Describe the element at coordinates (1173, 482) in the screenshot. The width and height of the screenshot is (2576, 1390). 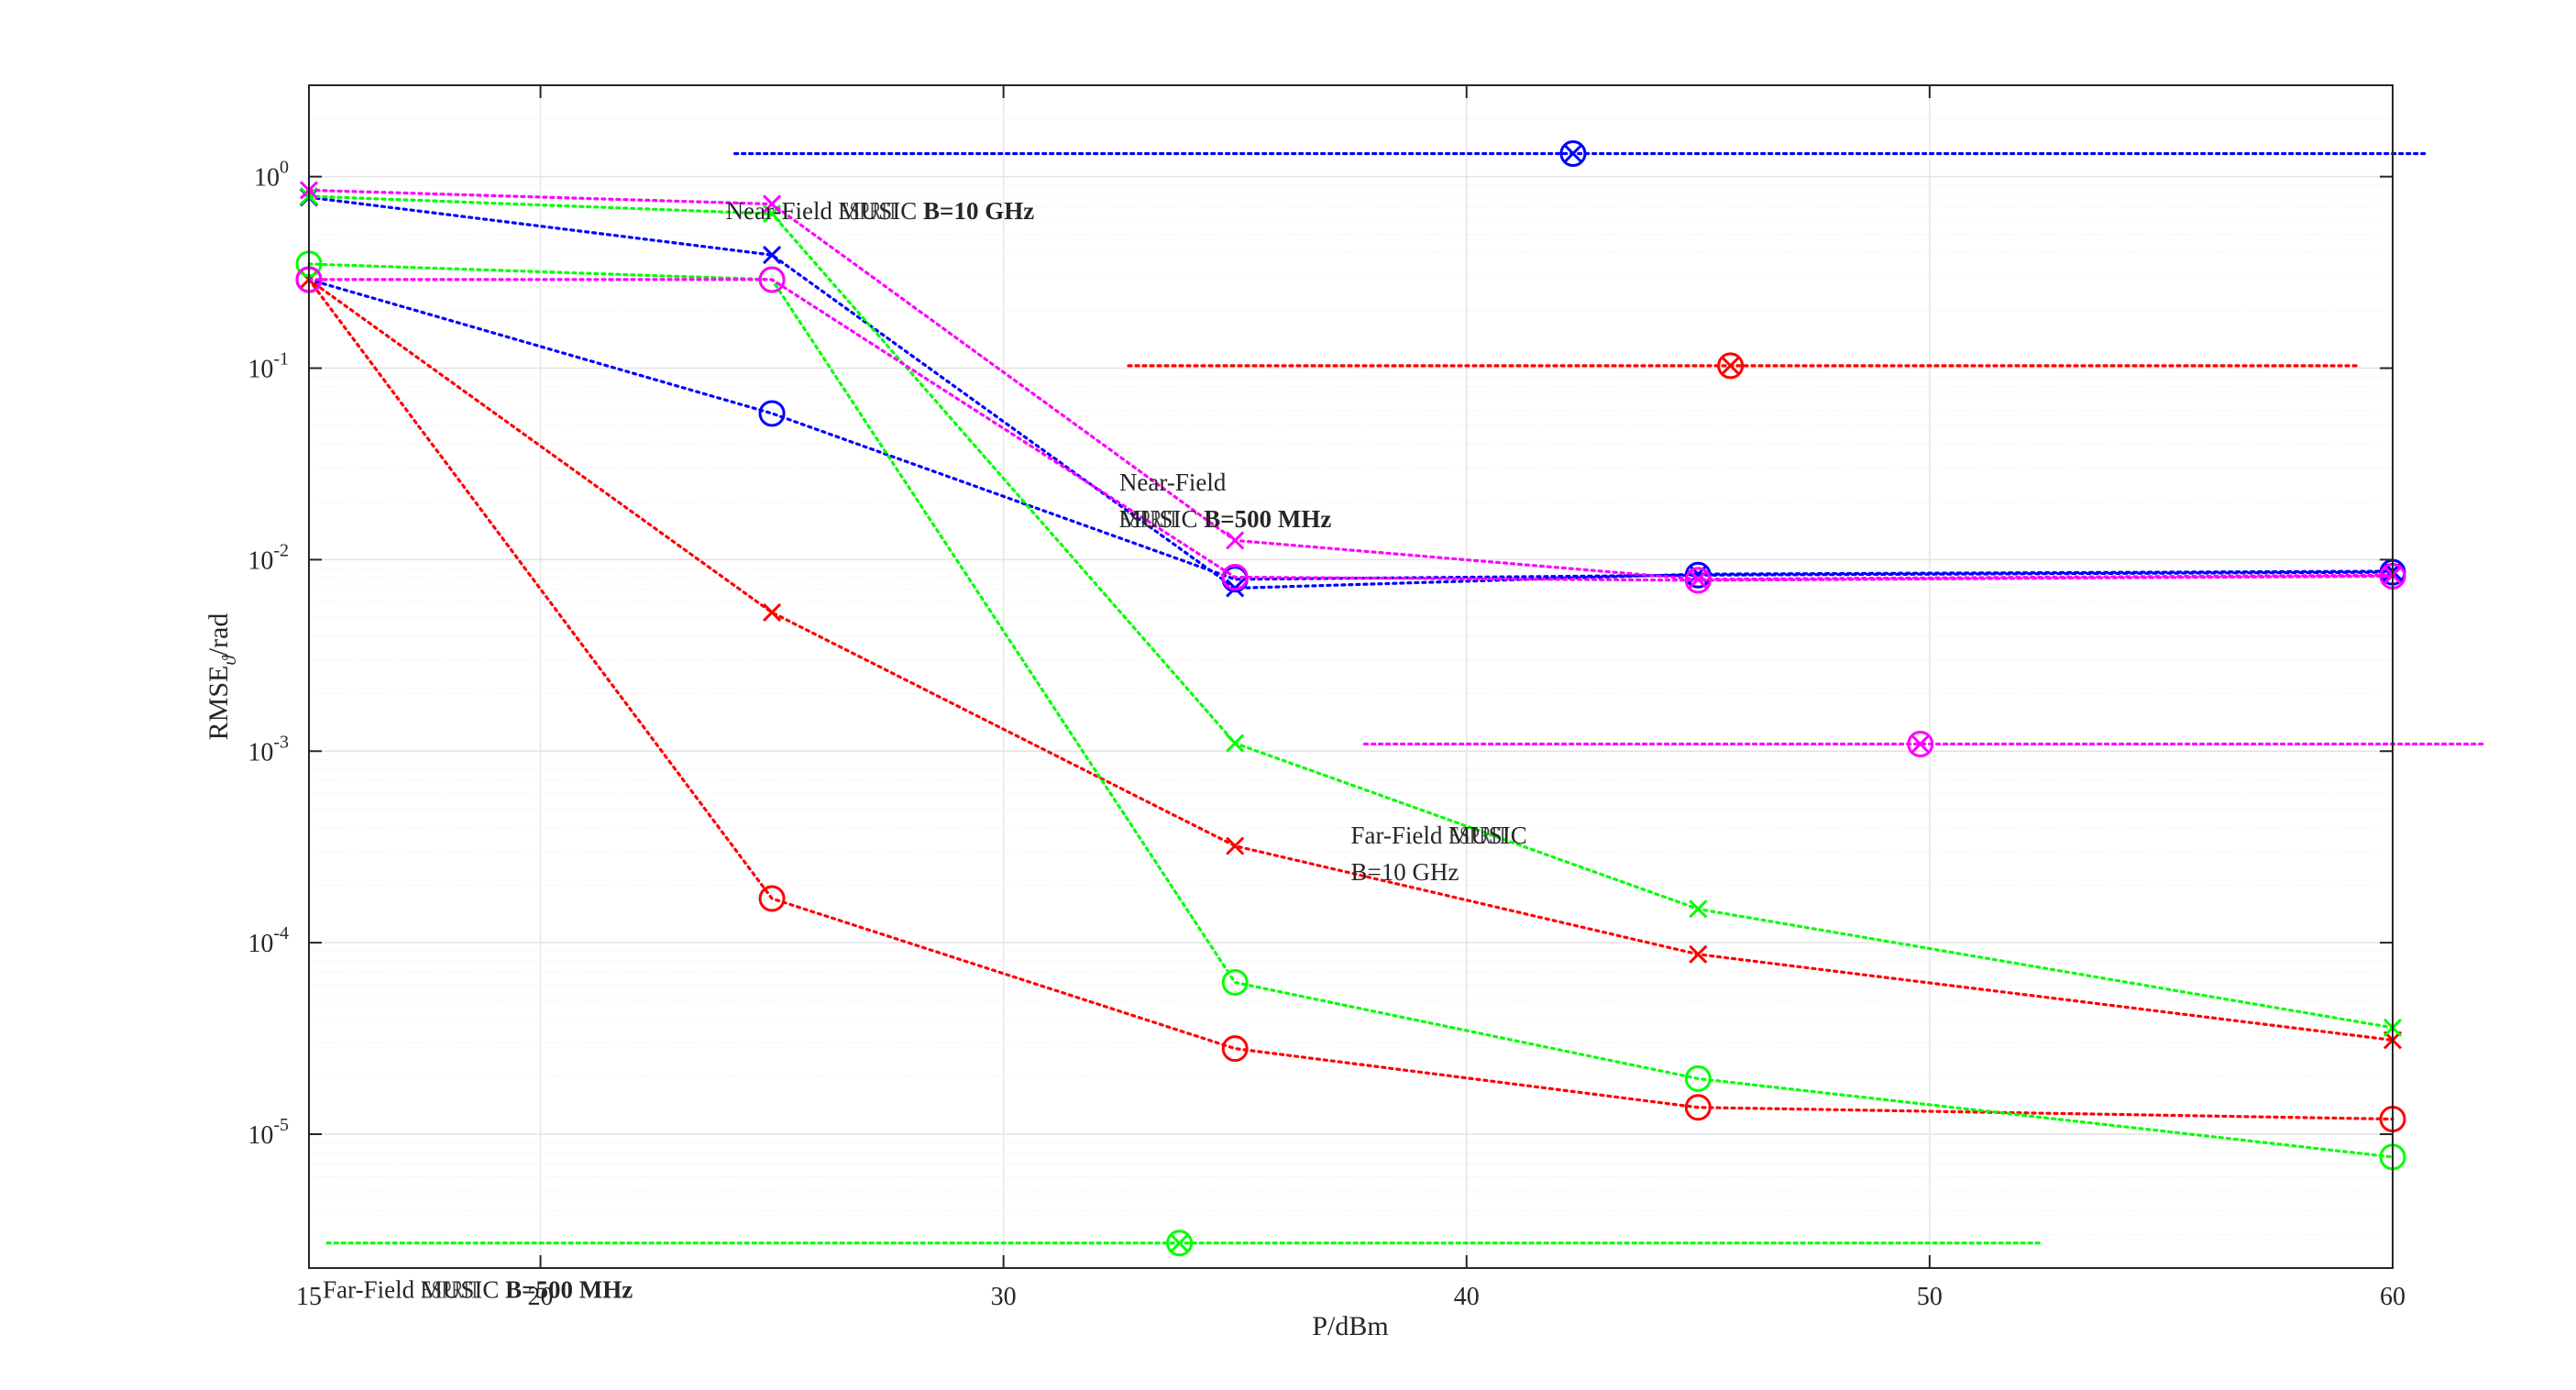
I see `annotation-text: Near-Field` at that location.